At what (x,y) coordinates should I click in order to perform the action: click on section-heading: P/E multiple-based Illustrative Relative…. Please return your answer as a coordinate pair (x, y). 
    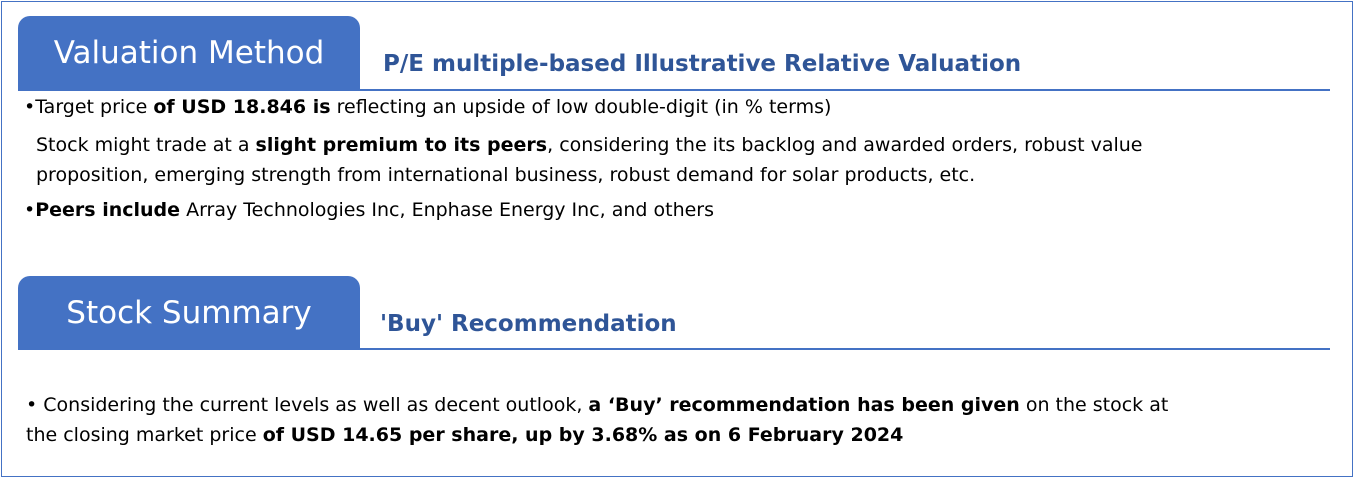
    Looking at the image, I should click on (702, 64).